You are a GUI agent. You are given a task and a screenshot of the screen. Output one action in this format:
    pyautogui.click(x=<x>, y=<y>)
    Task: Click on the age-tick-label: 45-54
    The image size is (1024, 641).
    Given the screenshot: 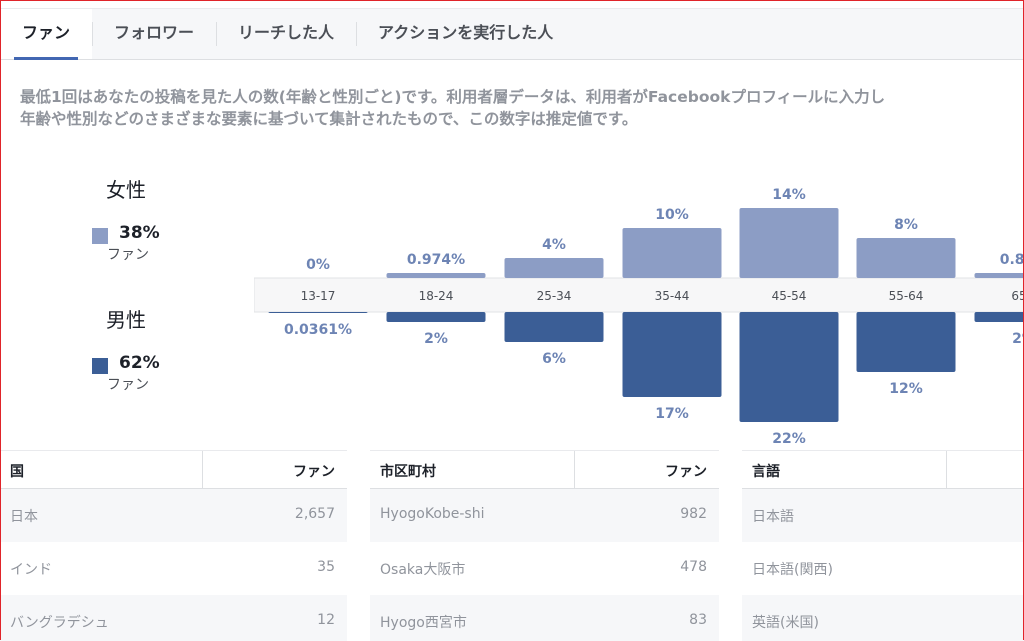 What is the action you would take?
    pyautogui.click(x=789, y=296)
    